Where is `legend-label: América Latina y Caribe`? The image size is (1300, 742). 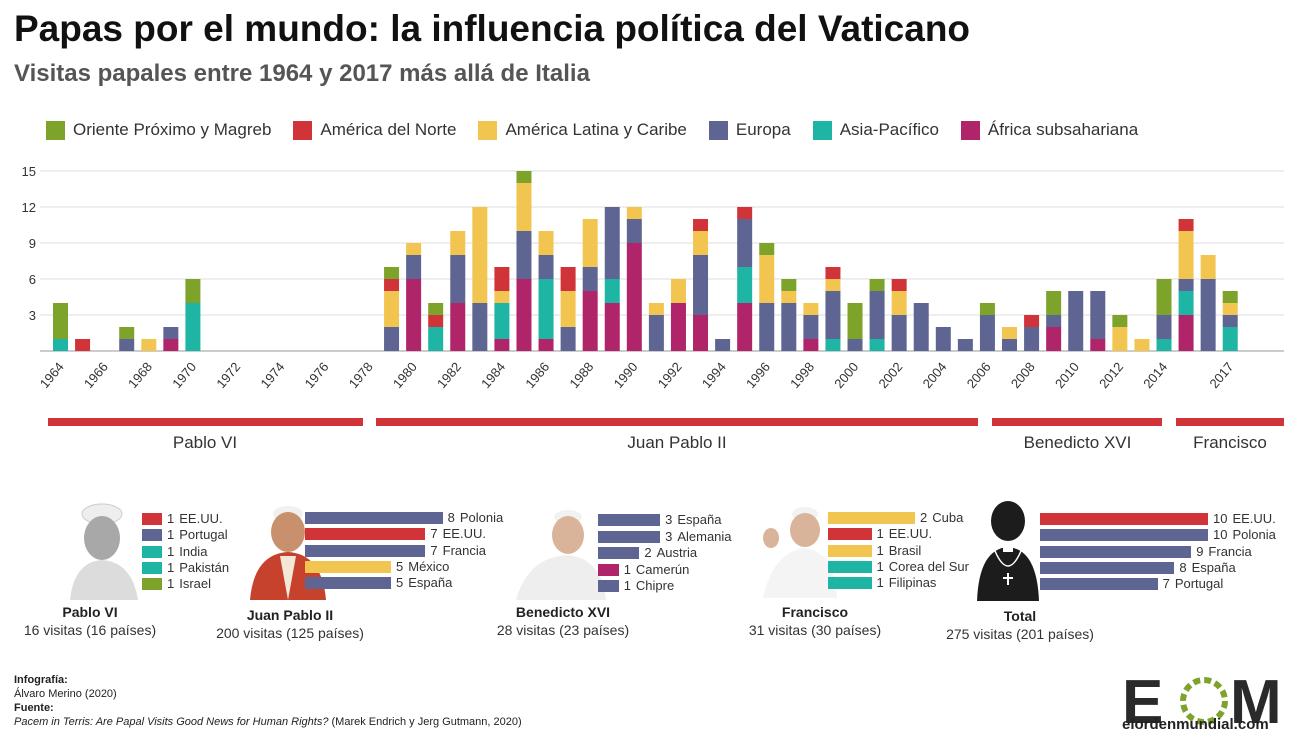
legend-label: América Latina y Caribe is located at coordinates (596, 129).